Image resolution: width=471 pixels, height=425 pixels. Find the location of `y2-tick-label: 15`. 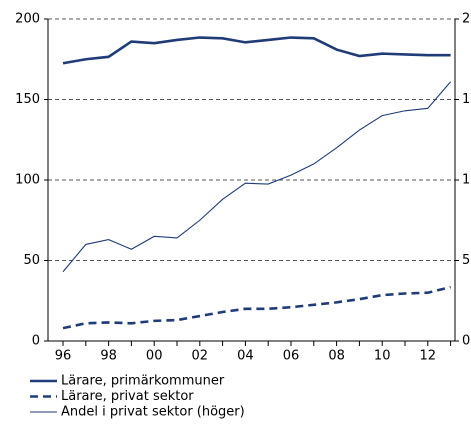

y2-tick-label: 15 is located at coordinates (466, 99).